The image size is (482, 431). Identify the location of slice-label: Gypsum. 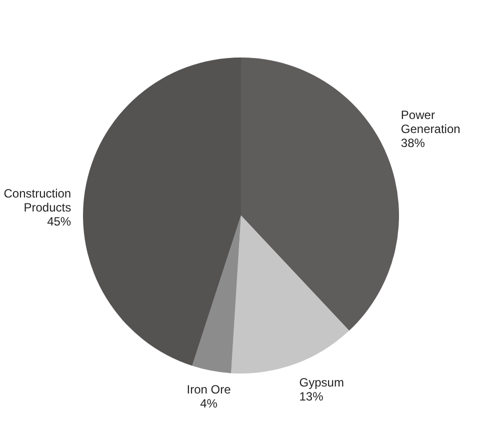
(321, 382).